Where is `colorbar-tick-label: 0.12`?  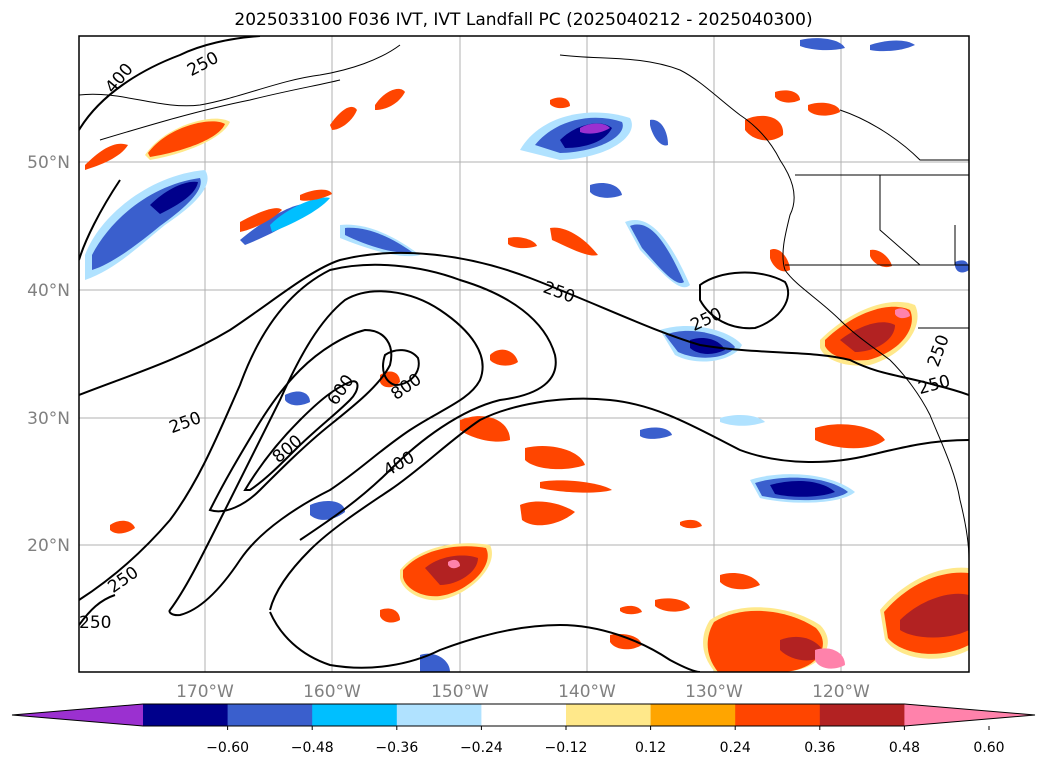 colorbar-tick-label: 0.12 is located at coordinates (650, 748).